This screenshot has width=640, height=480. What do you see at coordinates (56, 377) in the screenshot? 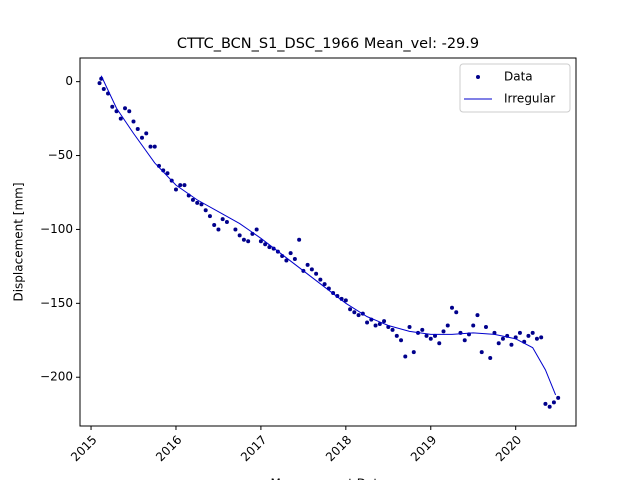
I see `y-tick-label: −200` at bounding box center [56, 377].